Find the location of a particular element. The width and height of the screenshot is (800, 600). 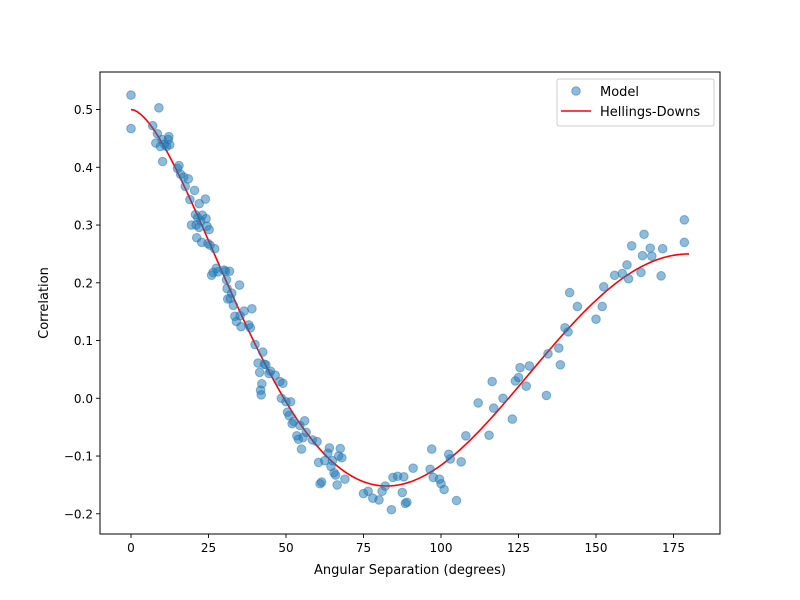

y-tick-label: 0.4 is located at coordinates (83, 168).